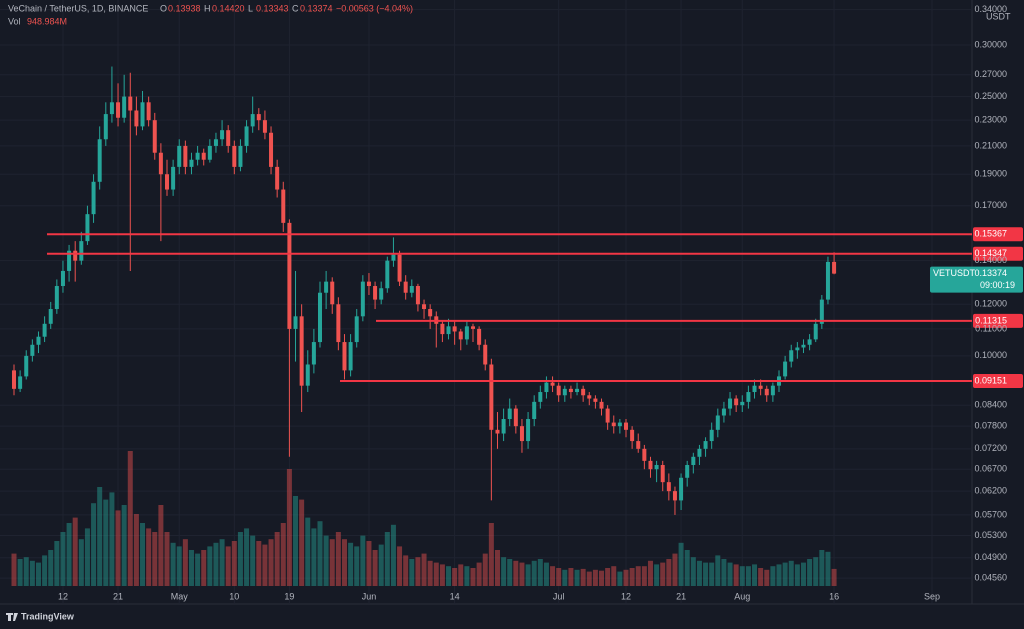  Describe the element at coordinates (990, 535) in the screenshot. I see `y-tick-label: 0.05300` at that location.